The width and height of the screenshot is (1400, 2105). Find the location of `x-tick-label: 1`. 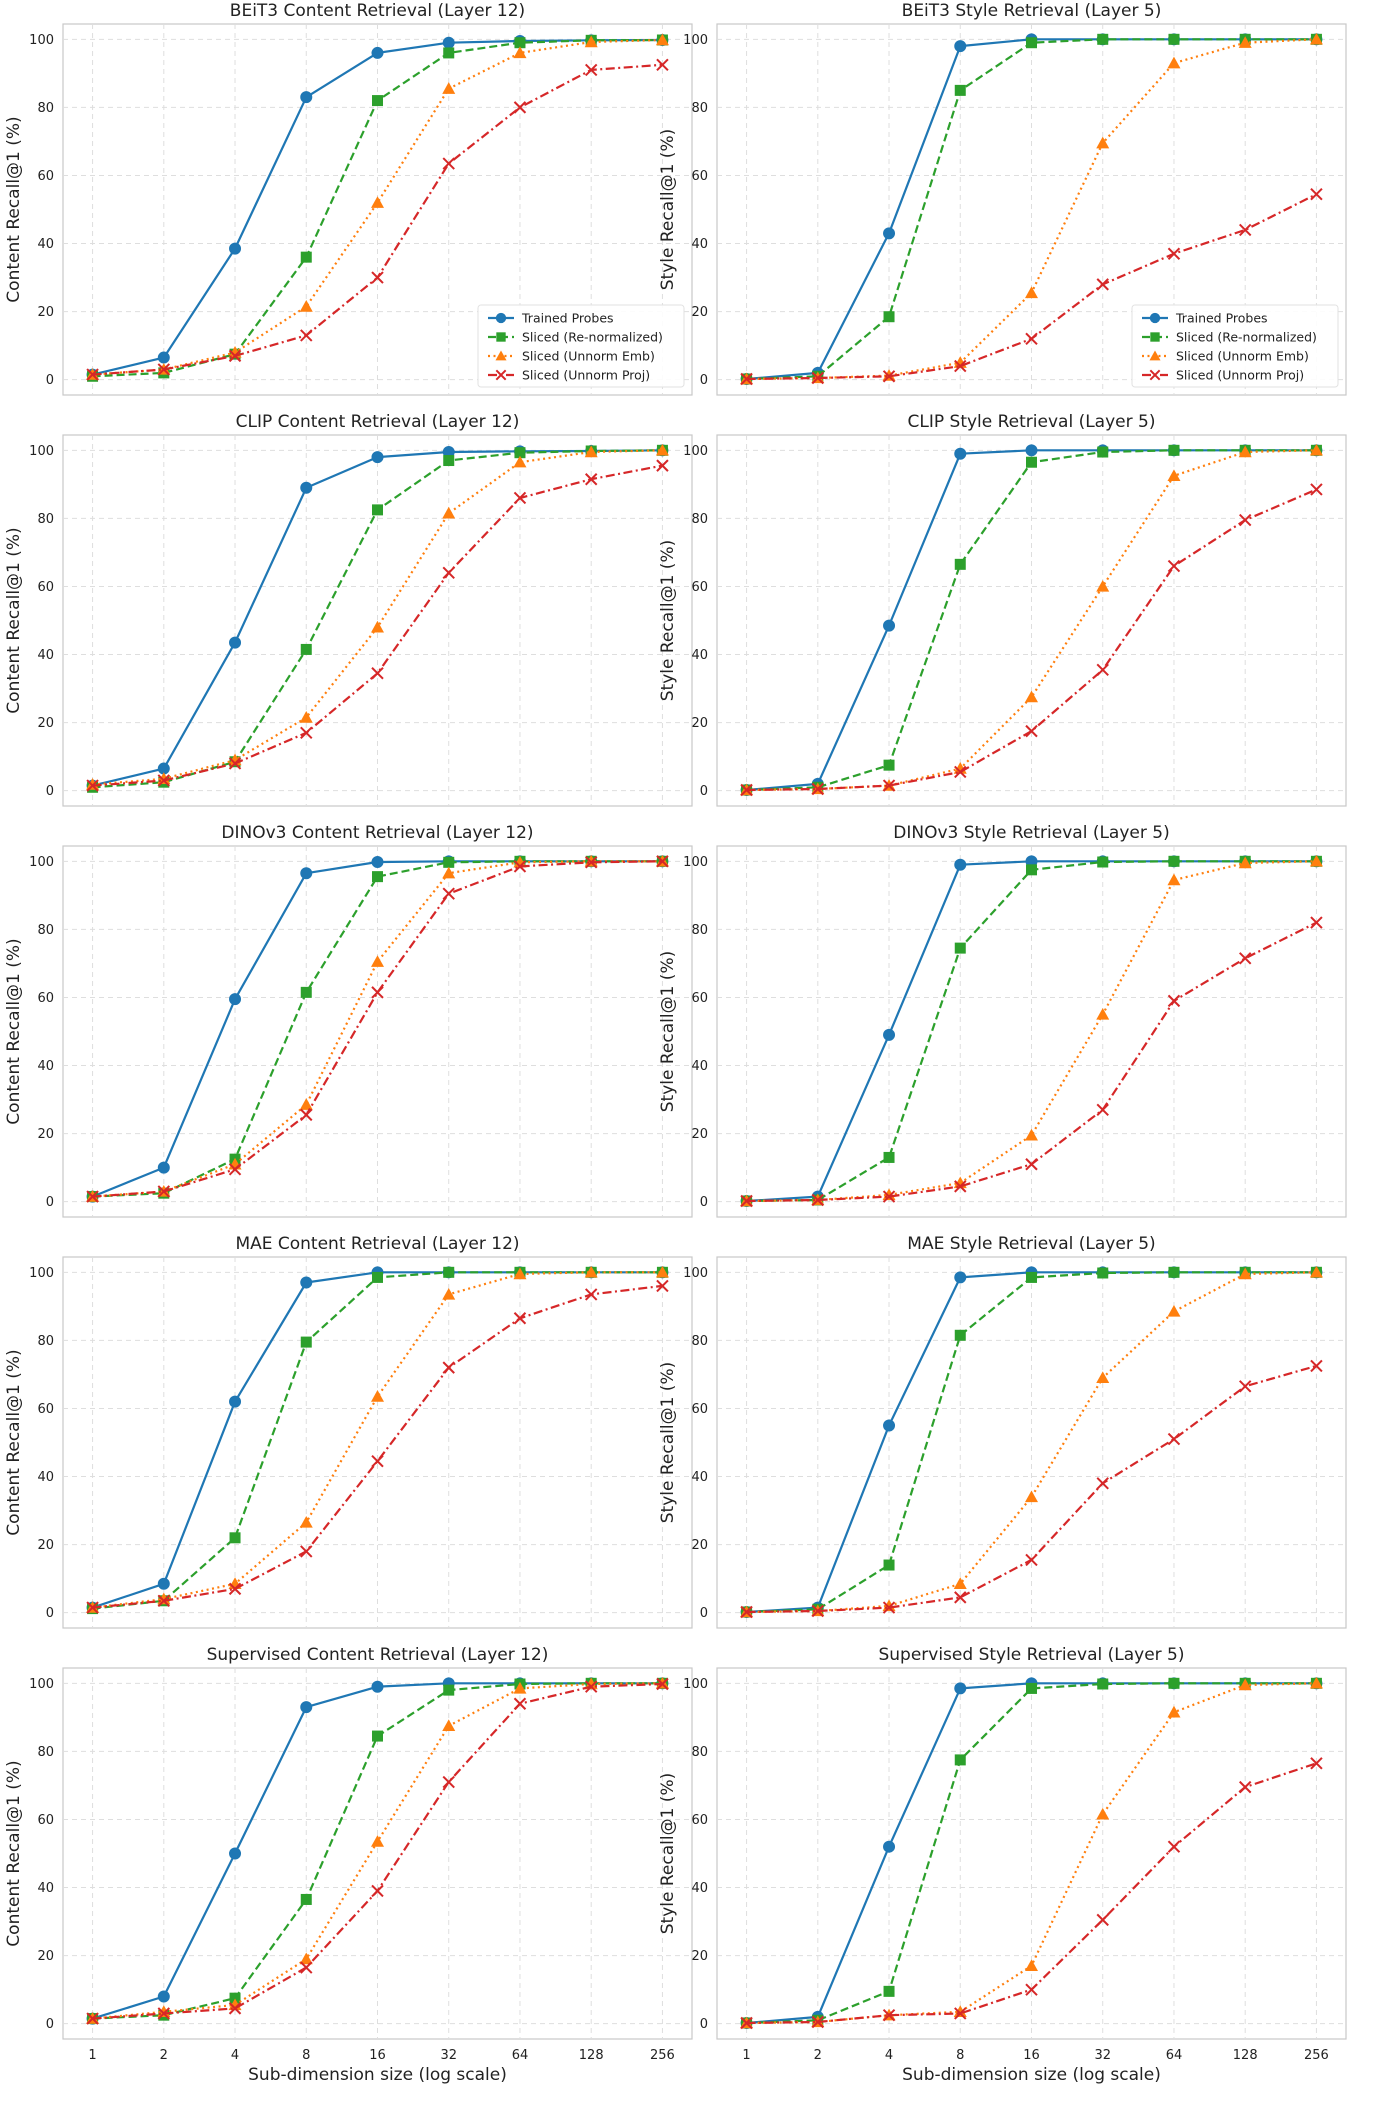

x-tick-label: 1 is located at coordinates (746, 2055).